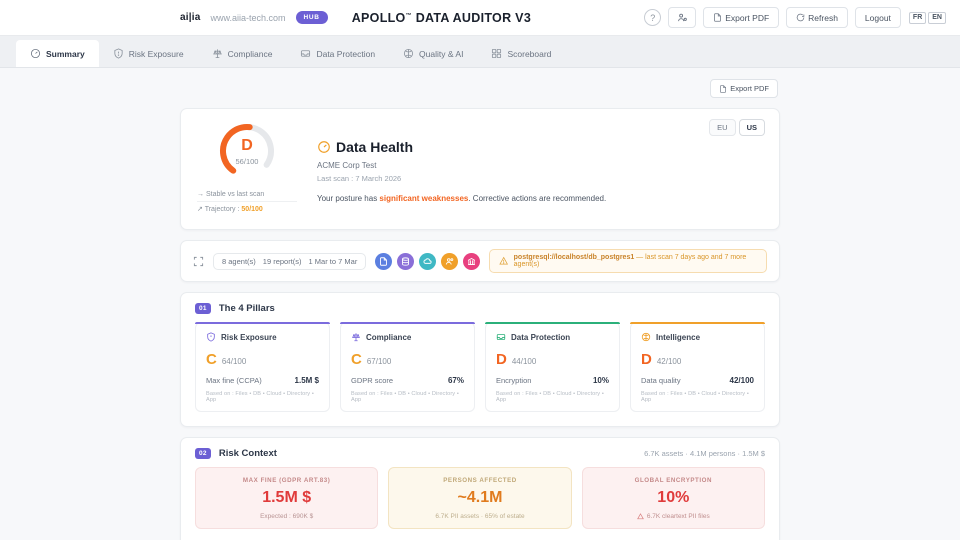  What do you see at coordinates (817, 17) in the screenshot?
I see `refresh-button: Refresh` at bounding box center [817, 17].